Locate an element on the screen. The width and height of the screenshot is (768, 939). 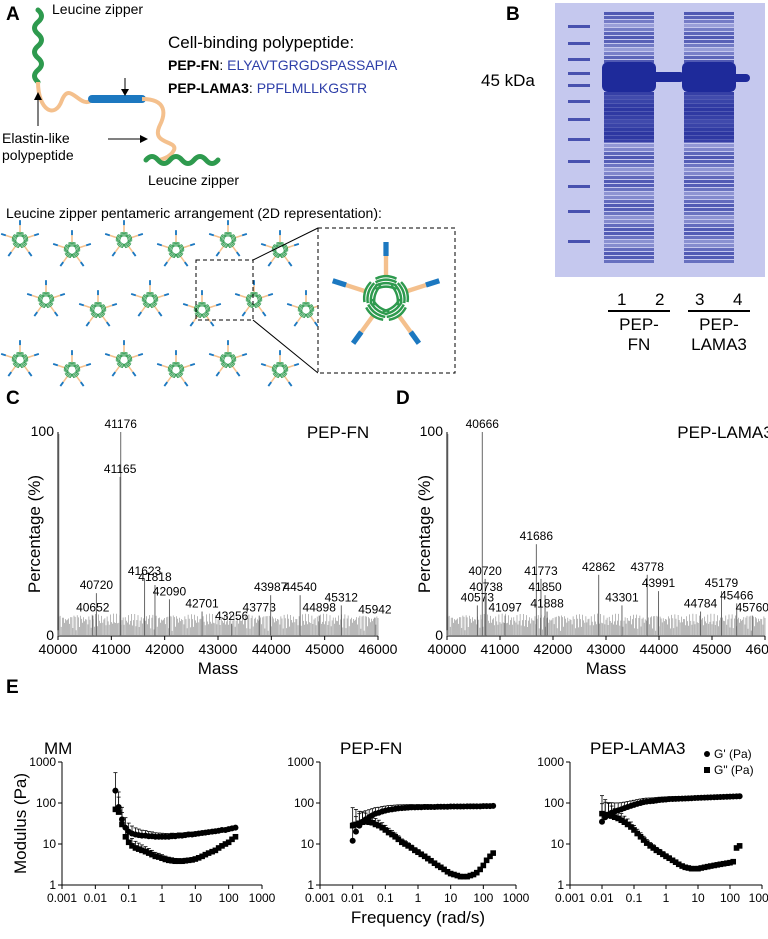
storage-modulus-point is located at coordinates (493, 805).